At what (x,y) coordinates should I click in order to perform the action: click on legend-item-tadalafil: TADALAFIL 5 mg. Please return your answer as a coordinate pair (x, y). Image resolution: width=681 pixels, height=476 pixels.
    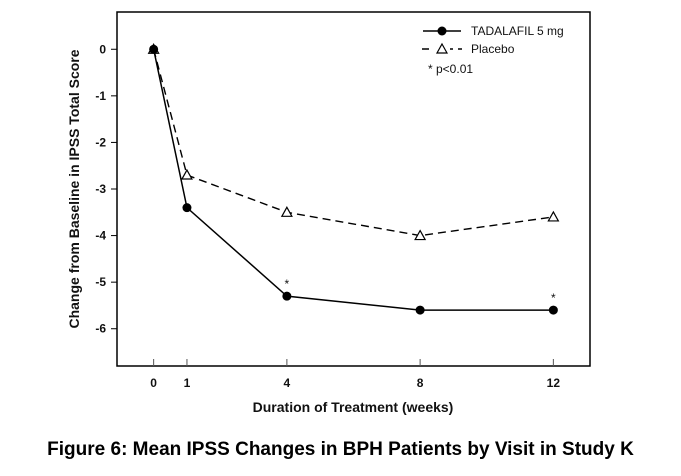
    Looking at the image, I should click on (493, 31).